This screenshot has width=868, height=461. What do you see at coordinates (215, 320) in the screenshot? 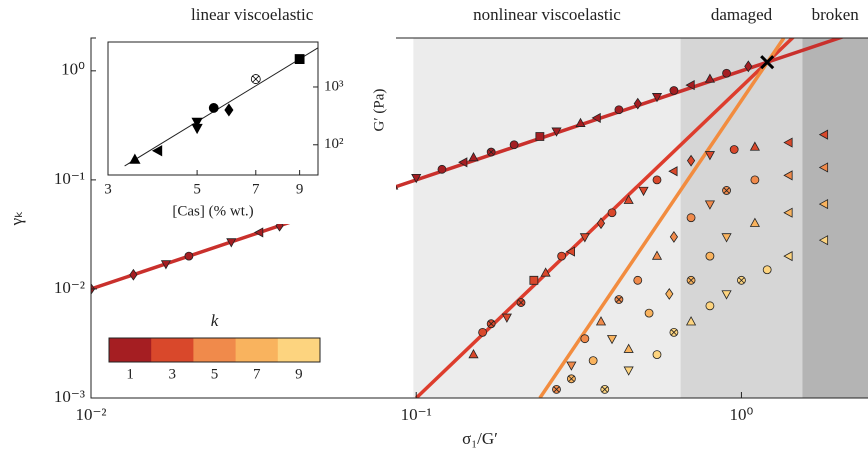
I see `colorbar-label: k` at bounding box center [215, 320].